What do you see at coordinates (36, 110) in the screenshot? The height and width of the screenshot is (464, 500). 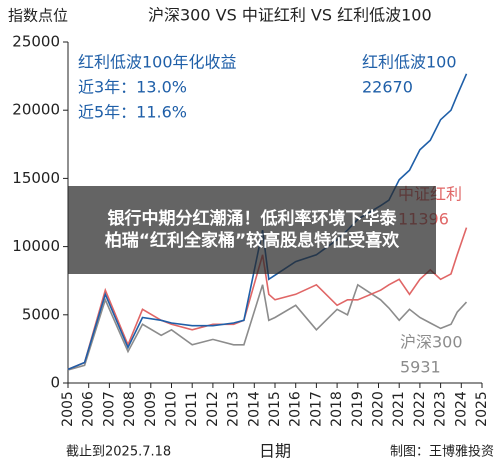 I see `y-tick-label: 20000` at bounding box center [36, 110].